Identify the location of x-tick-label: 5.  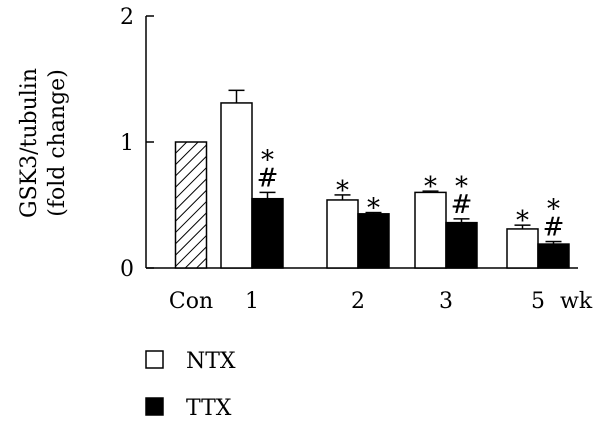
(538, 301).